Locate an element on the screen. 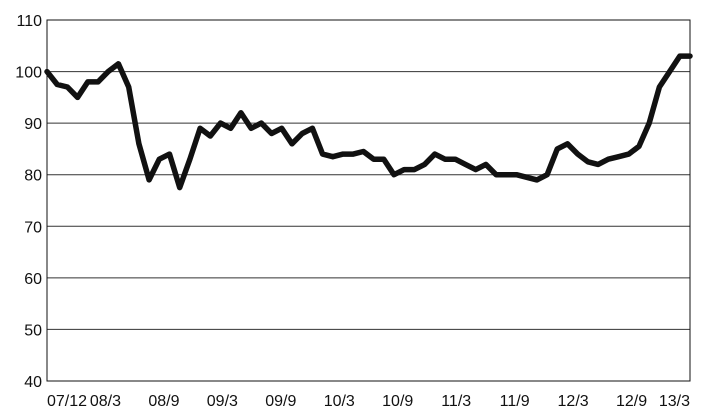  x-tick-label: 08/9 is located at coordinates (163, 401).